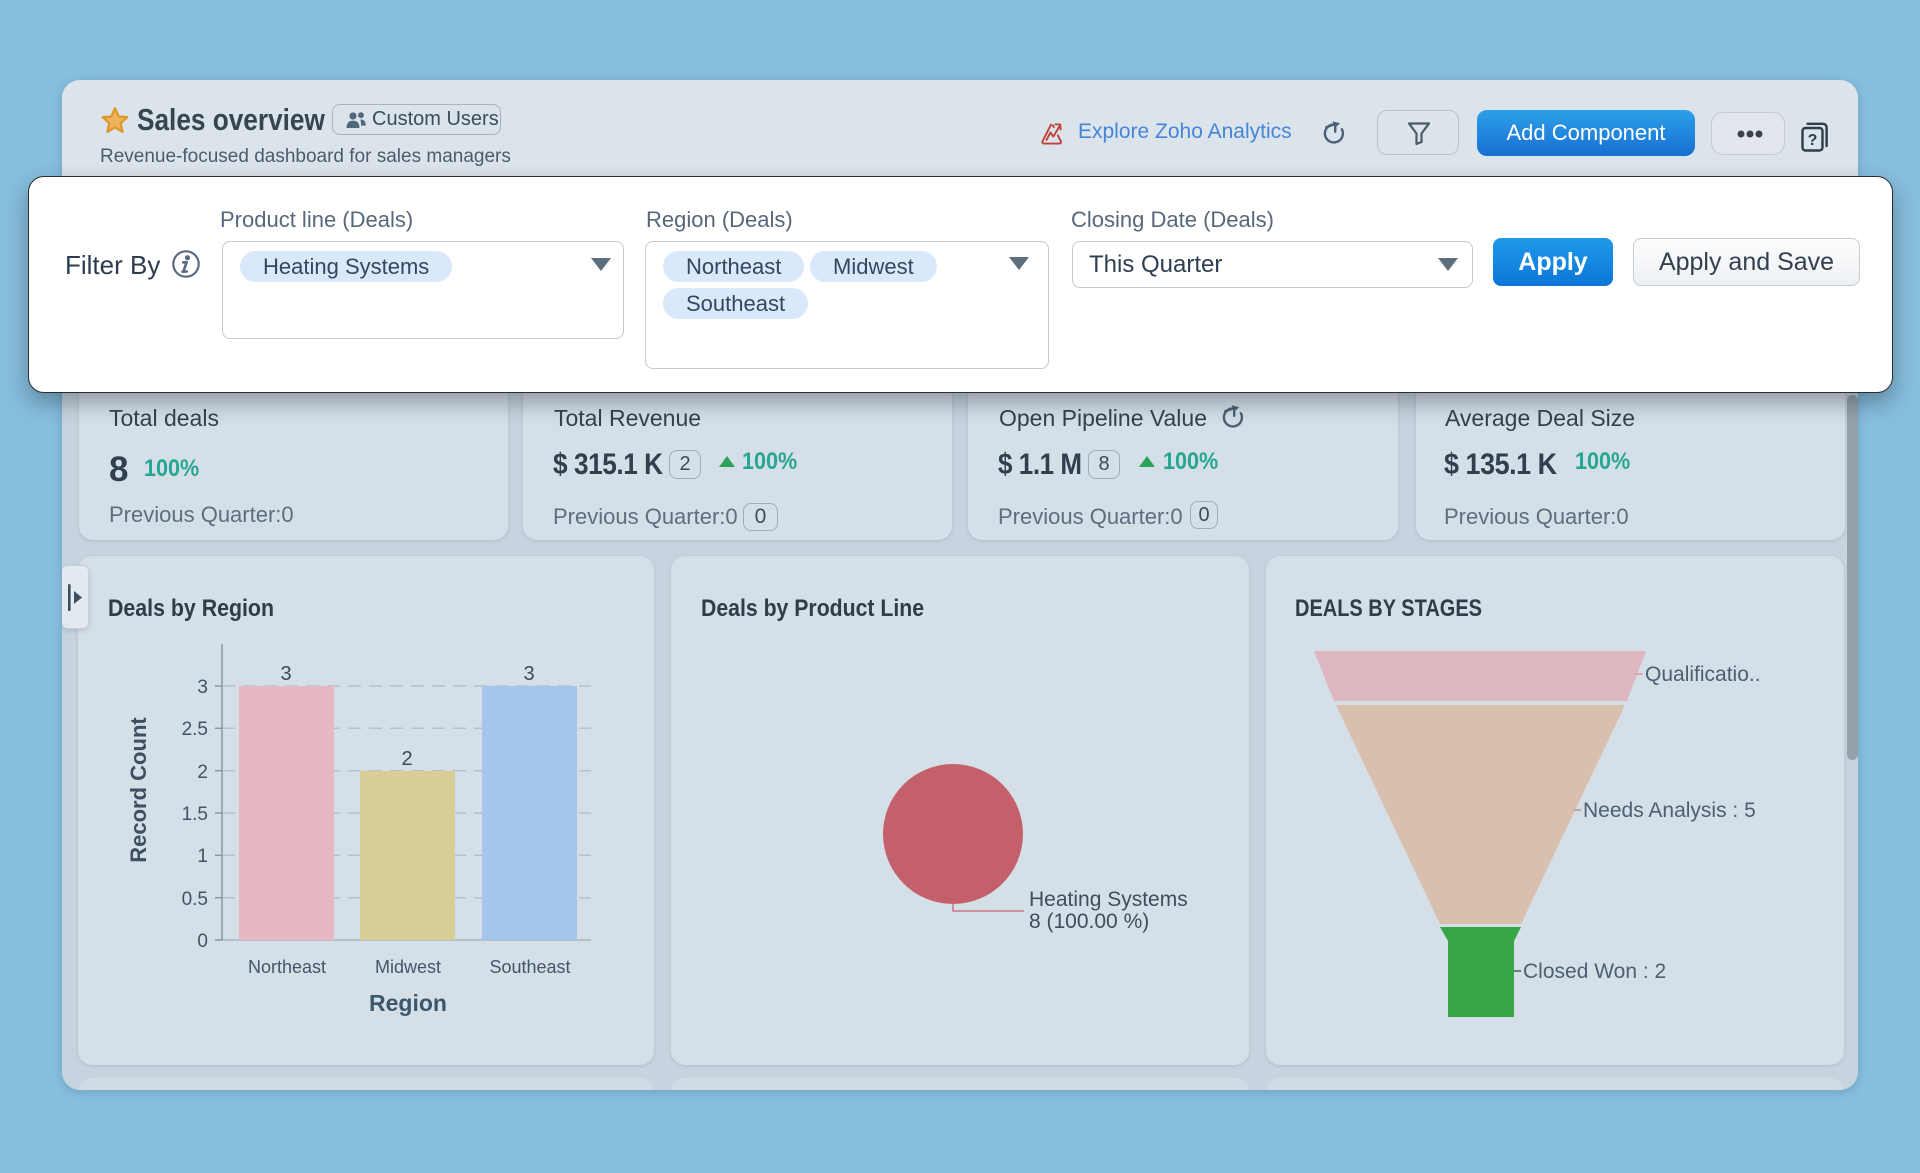 The height and width of the screenshot is (1173, 1920). I want to click on svg-text: 2.5, so click(195, 729).